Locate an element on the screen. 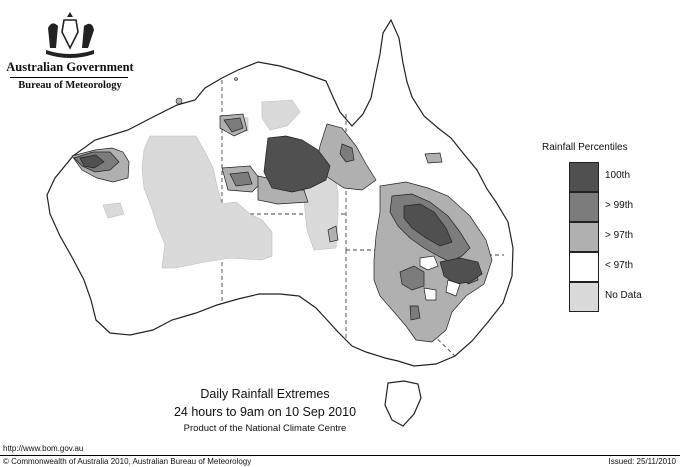 The height and width of the screenshot is (467, 680). legend-item-no-data: No Data is located at coordinates (619, 297).